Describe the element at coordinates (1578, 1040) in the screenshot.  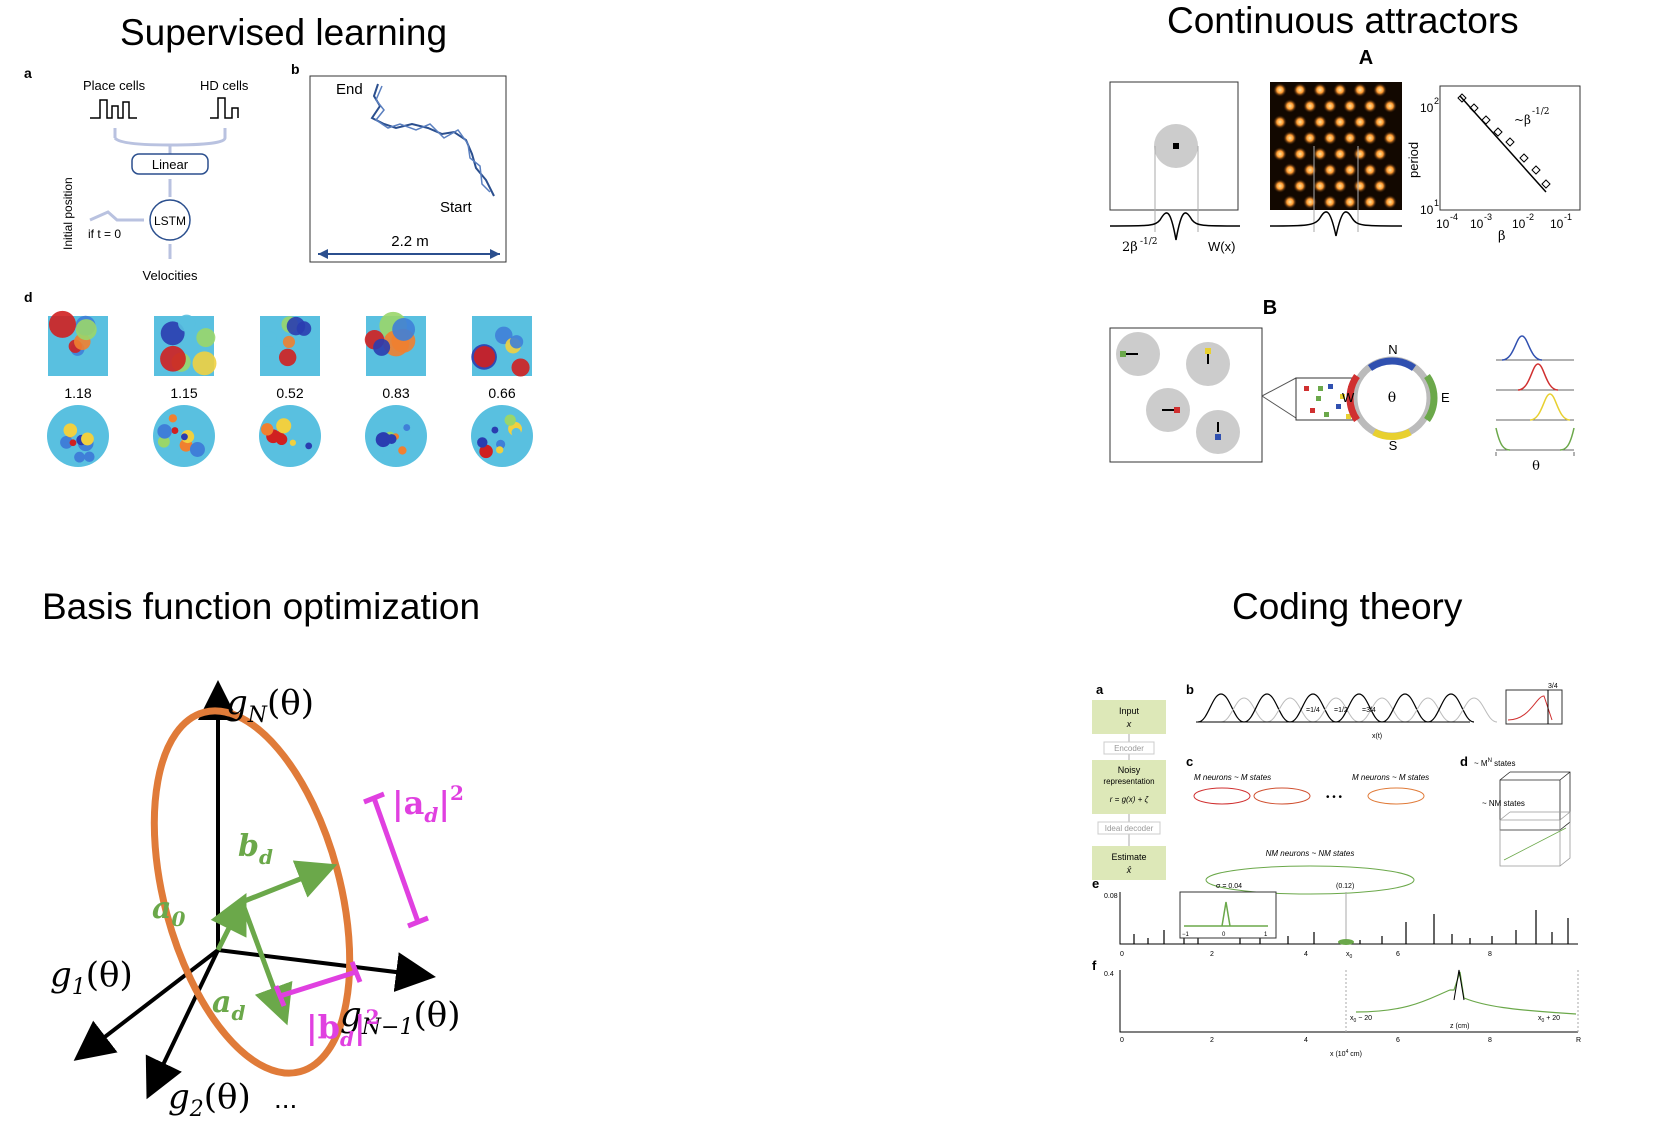
I see `svg-text: R` at that location.